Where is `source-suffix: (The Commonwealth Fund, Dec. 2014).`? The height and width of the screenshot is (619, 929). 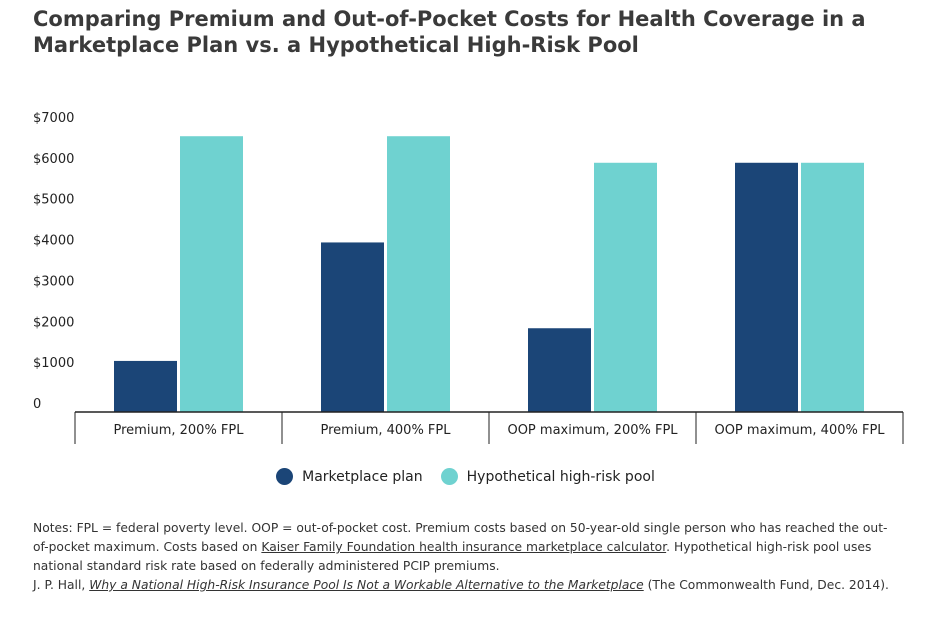 source-suffix: (The Commonwealth Fund, Dec. 2014). is located at coordinates (766, 585).